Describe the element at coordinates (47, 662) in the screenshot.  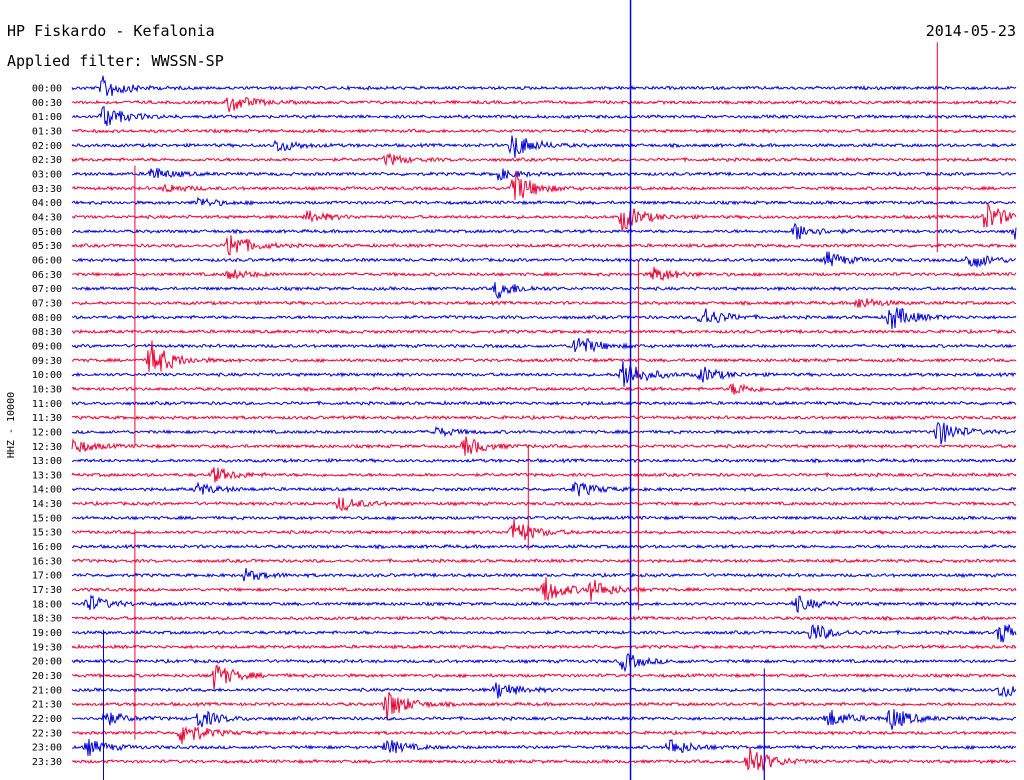
I see `row-time-label: 20:00` at that location.